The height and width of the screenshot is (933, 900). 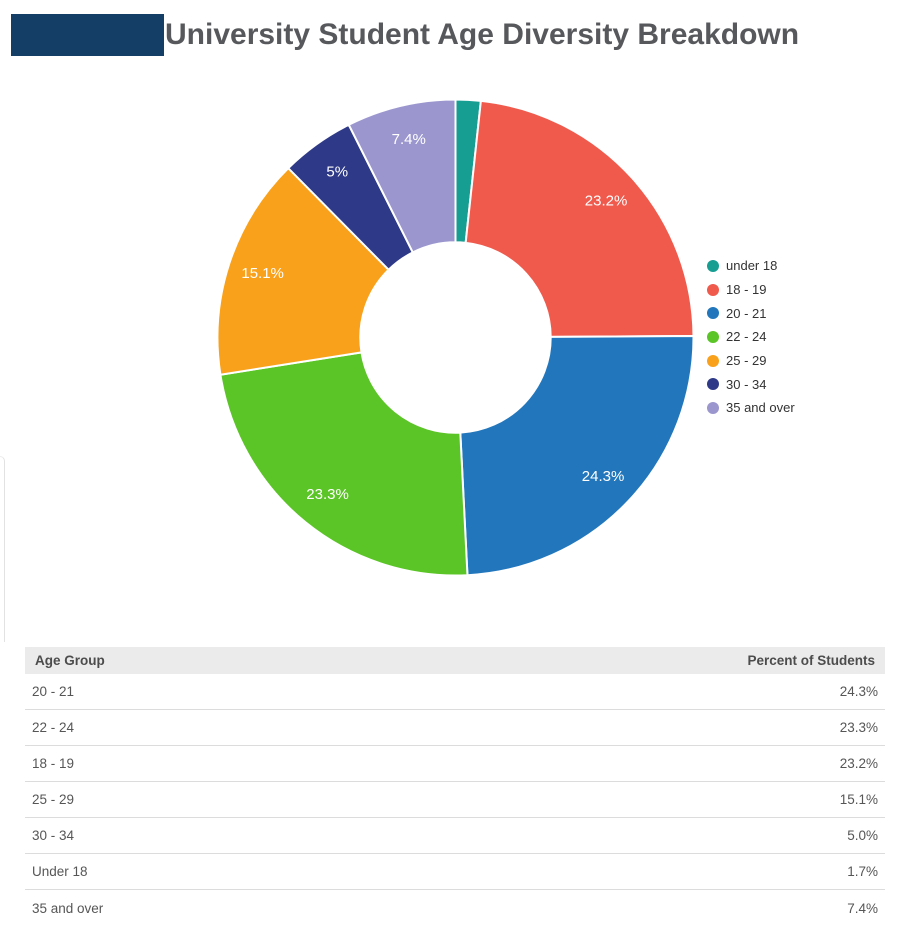 What do you see at coordinates (455, 908) in the screenshot?
I see `table-row: 35 and over 7.4%` at bounding box center [455, 908].